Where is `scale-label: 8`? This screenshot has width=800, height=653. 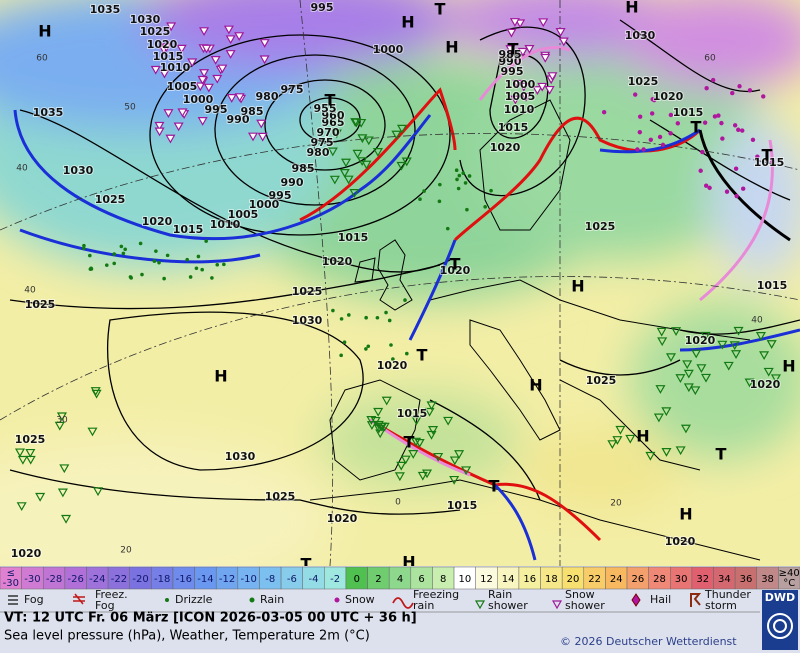
scale-label: 8 is located at coordinates (443, 579).